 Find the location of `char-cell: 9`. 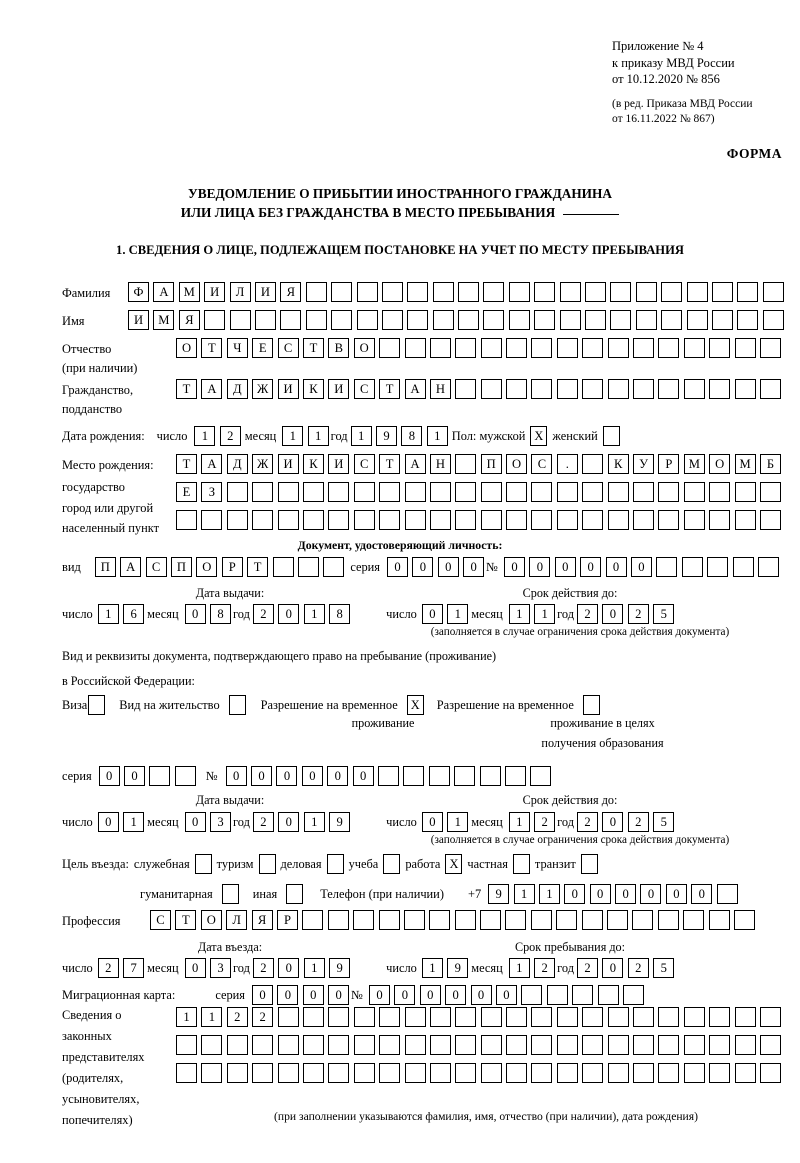

char-cell: 9 is located at coordinates (340, 968).